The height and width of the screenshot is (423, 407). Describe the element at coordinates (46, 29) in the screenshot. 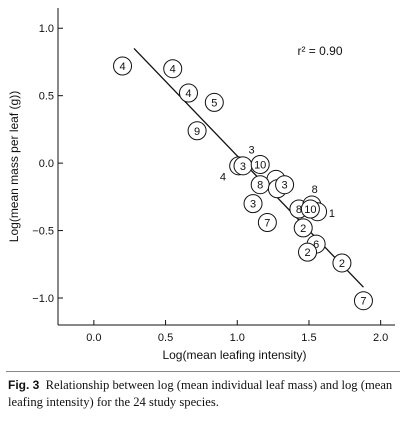

I see `y-tick-label: 1.0` at that location.